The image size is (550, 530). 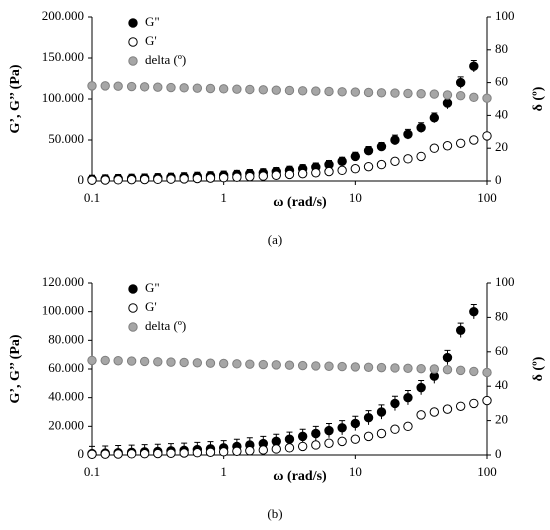 What do you see at coordinates (501, 419) in the screenshot?
I see `y2-tick-label: 20` at bounding box center [501, 419].